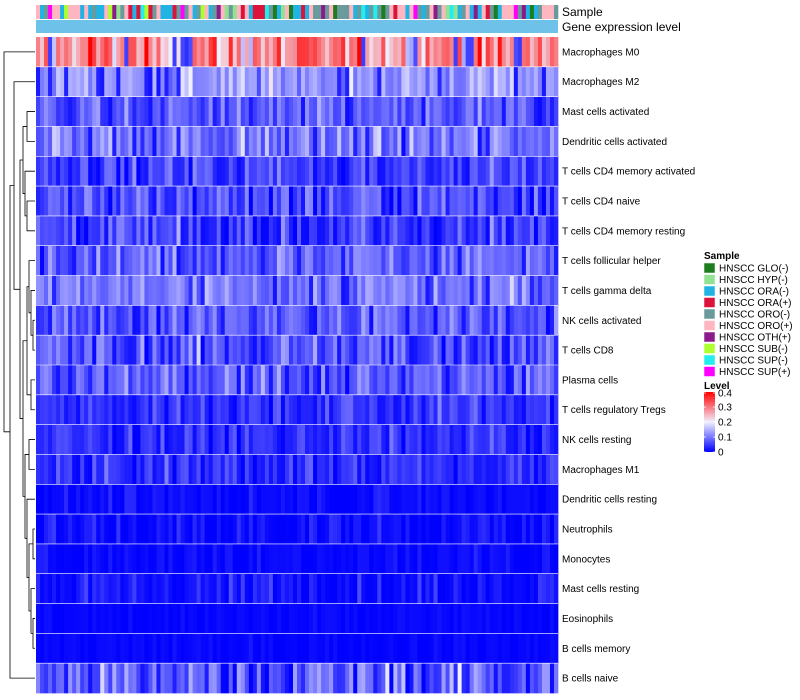  What do you see at coordinates (722, 256) in the screenshot?
I see `sample-legend-title: Sample` at bounding box center [722, 256].